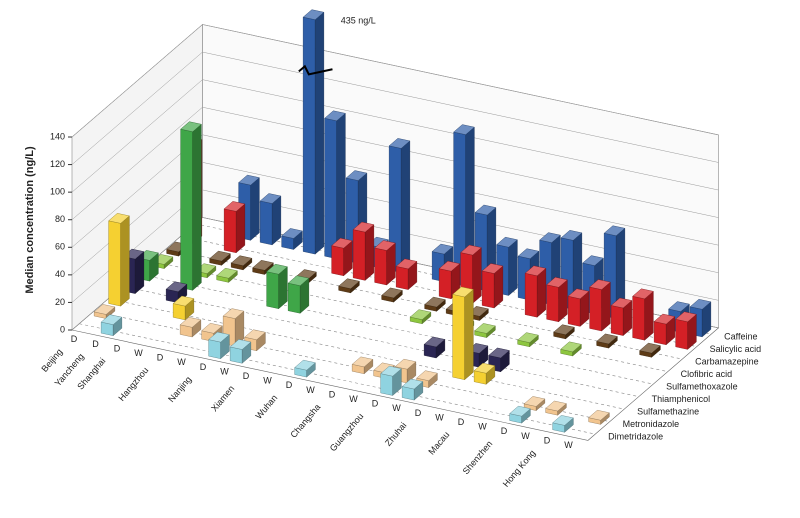 Image resolution: width=800 pixels, height=518 pixels. Describe the element at coordinates (347, 432) in the screenshot. I see `city-label: Guangzhou` at that location.